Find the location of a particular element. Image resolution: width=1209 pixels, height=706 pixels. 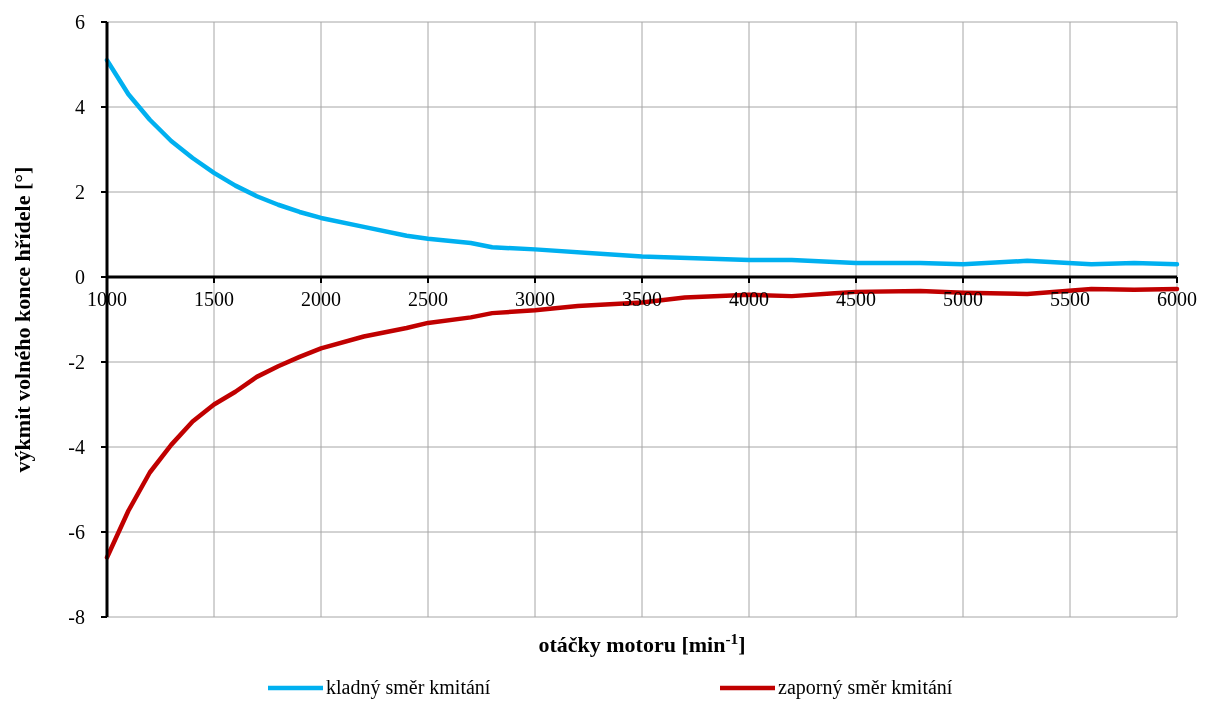

y-tick-label: 6 is located at coordinates (80, 22).